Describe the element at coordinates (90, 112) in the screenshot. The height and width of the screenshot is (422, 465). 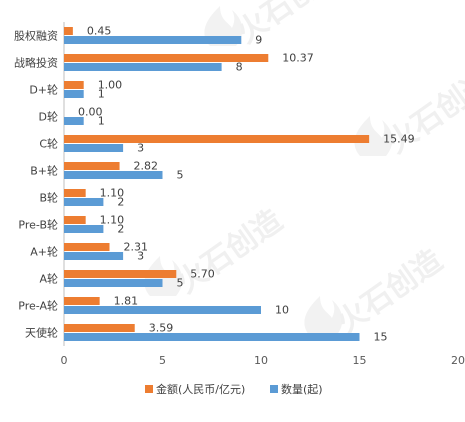
I see `amount-data-label: 0.00` at that location.